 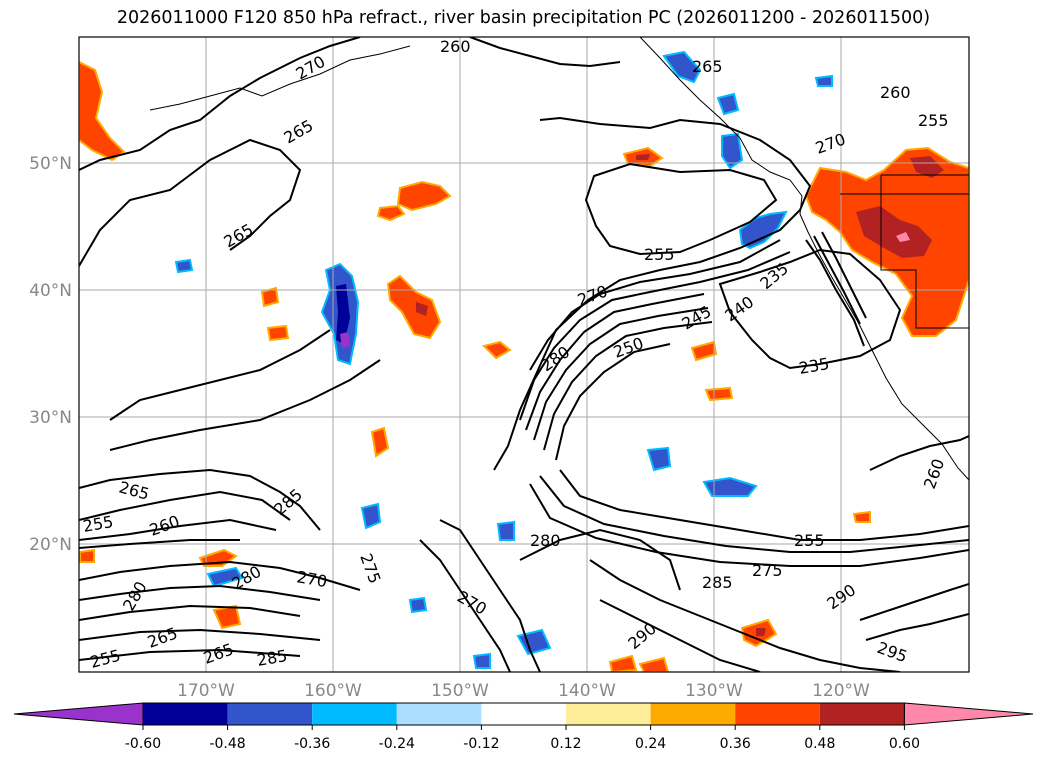 I want to click on colorbar-tick-label: 0.36, so click(x=735, y=744).